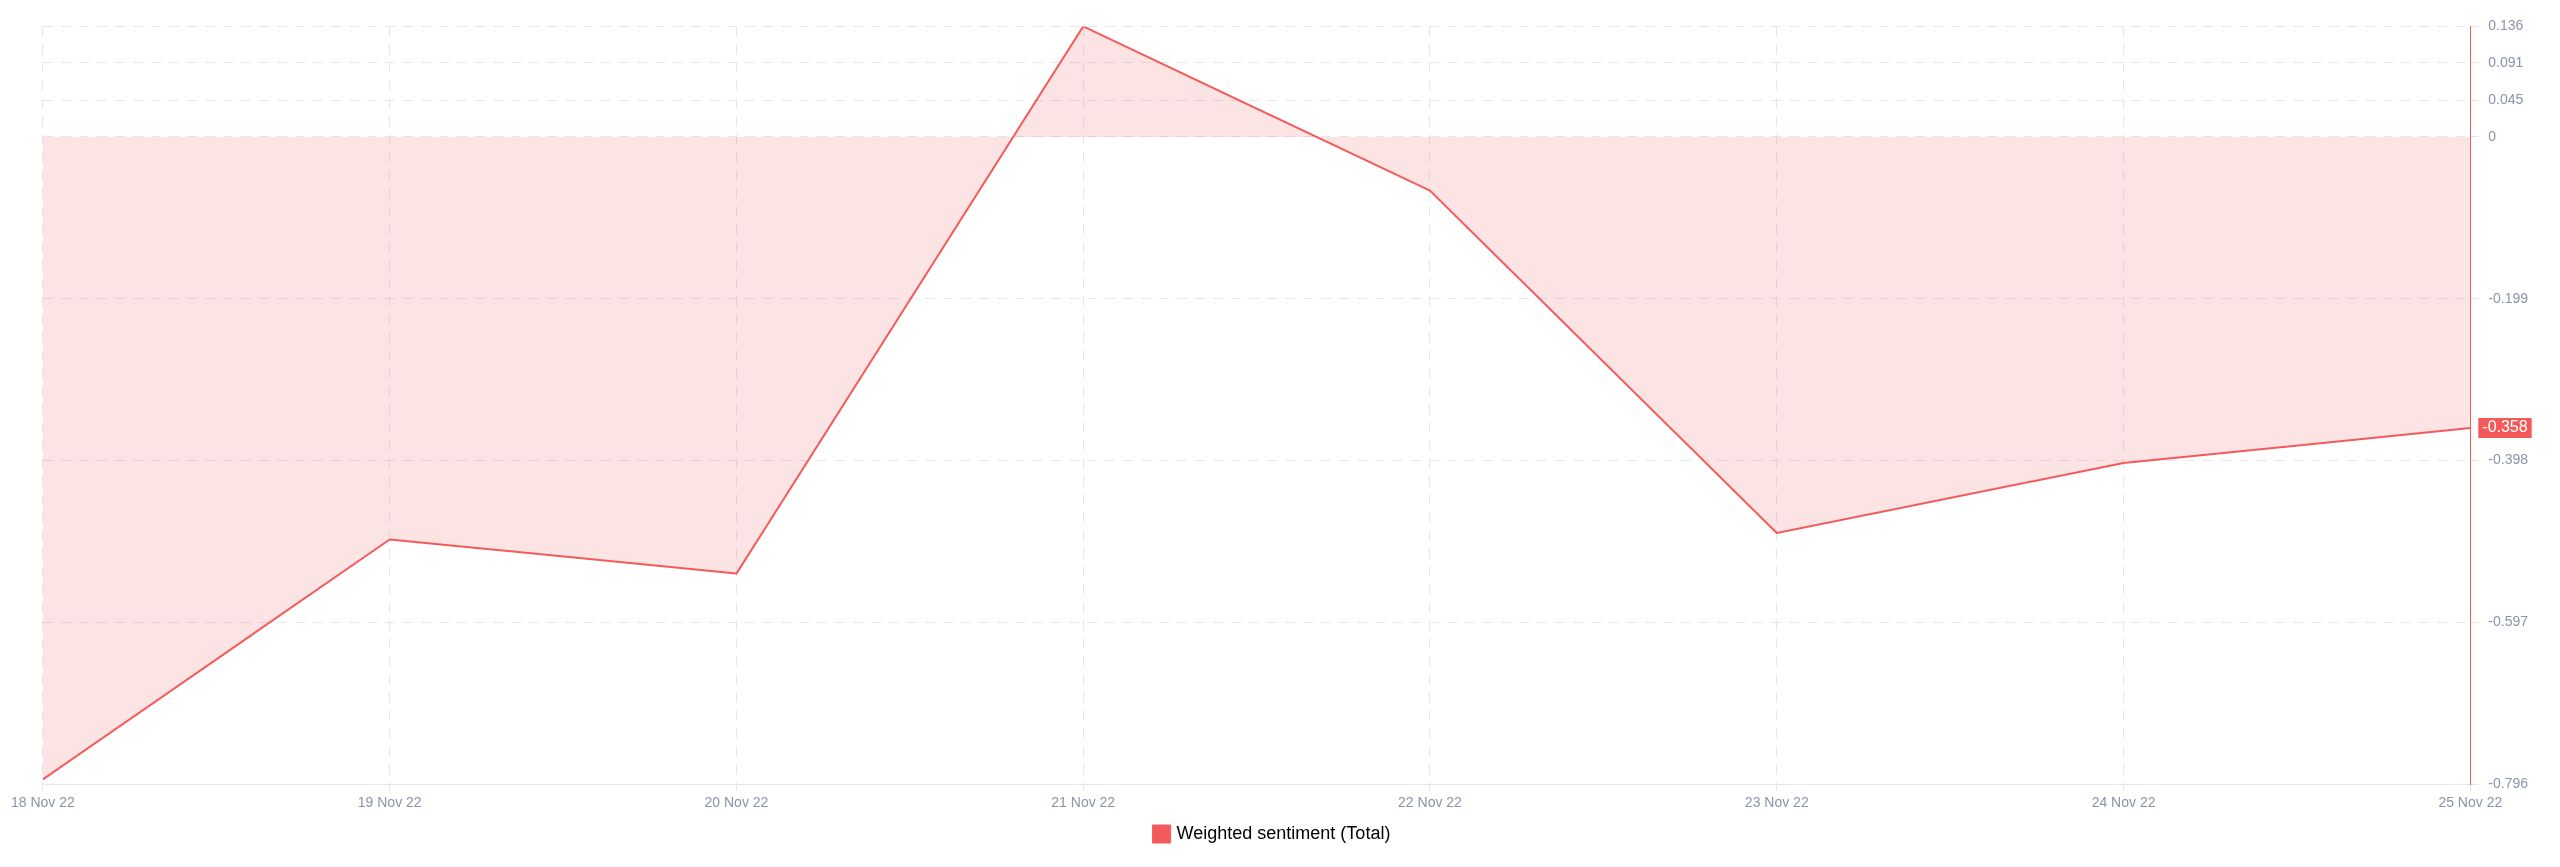  What do you see at coordinates (389, 802) in the screenshot?
I see `x-tick-label: 19 Nov 22` at bounding box center [389, 802].